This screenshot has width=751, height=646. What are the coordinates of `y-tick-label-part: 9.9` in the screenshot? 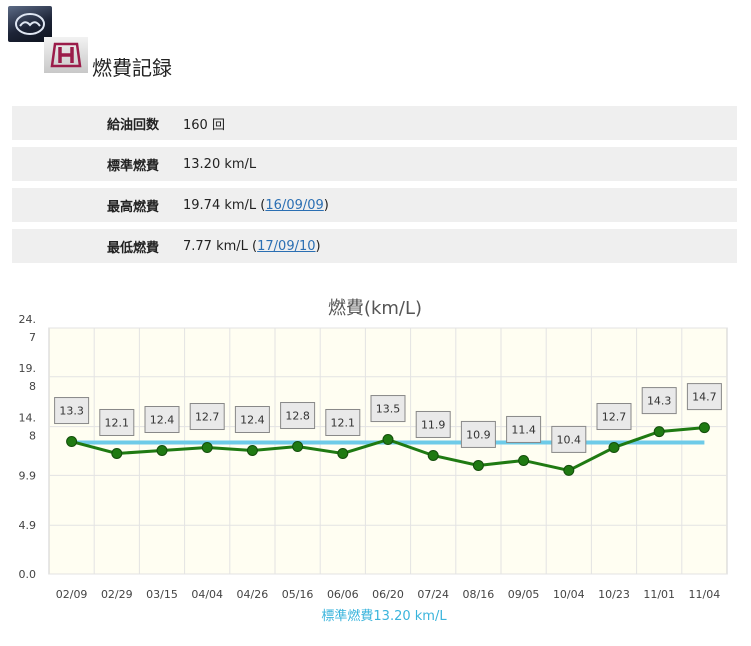 It's located at (28, 475).